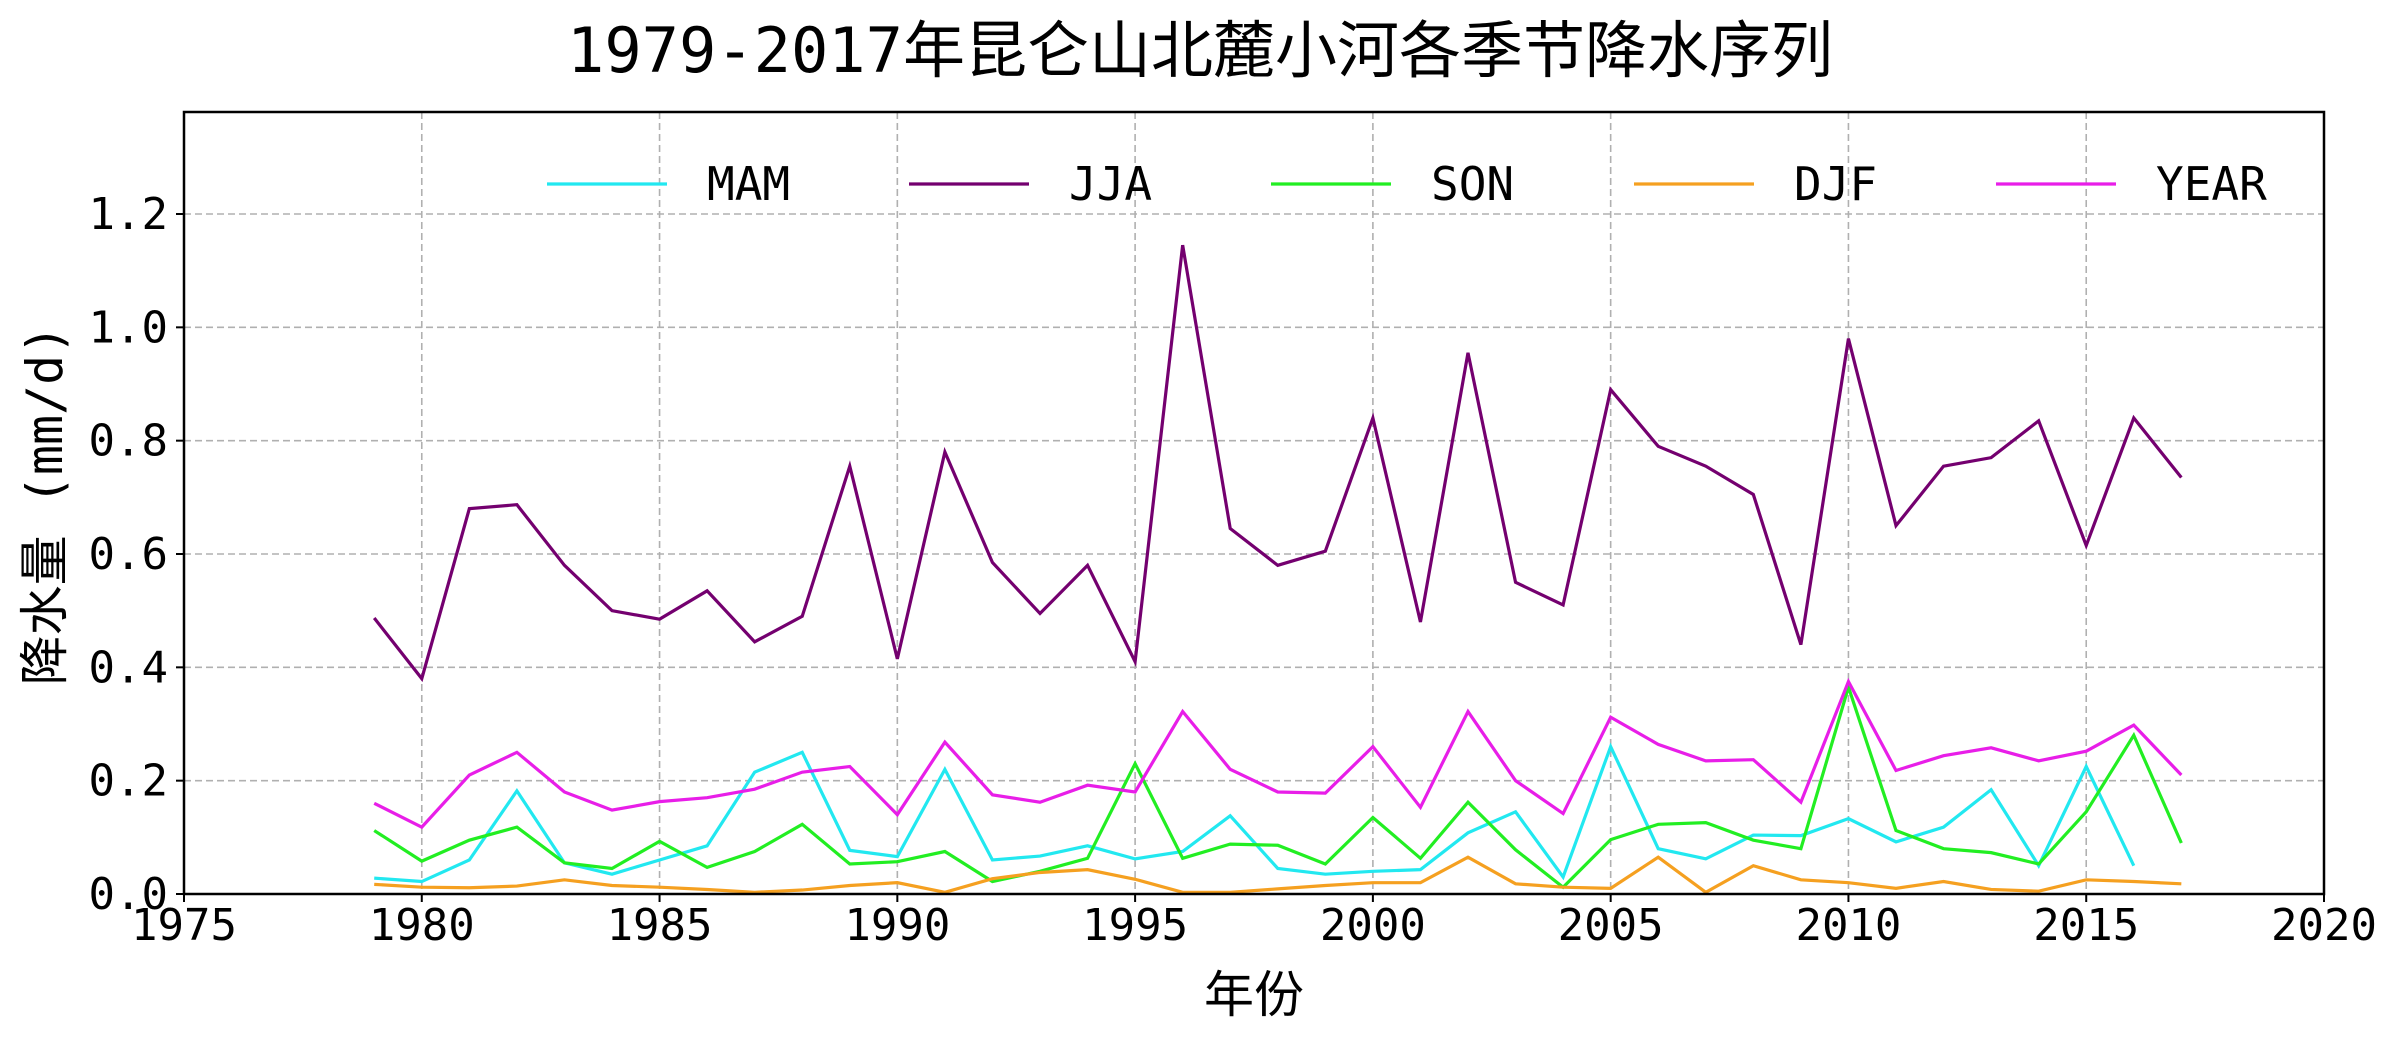 Image resolution: width=2400 pixels, height=1037 pixels. What do you see at coordinates (1373, 925) in the screenshot?
I see `x-tick-label: 2000` at bounding box center [1373, 925].